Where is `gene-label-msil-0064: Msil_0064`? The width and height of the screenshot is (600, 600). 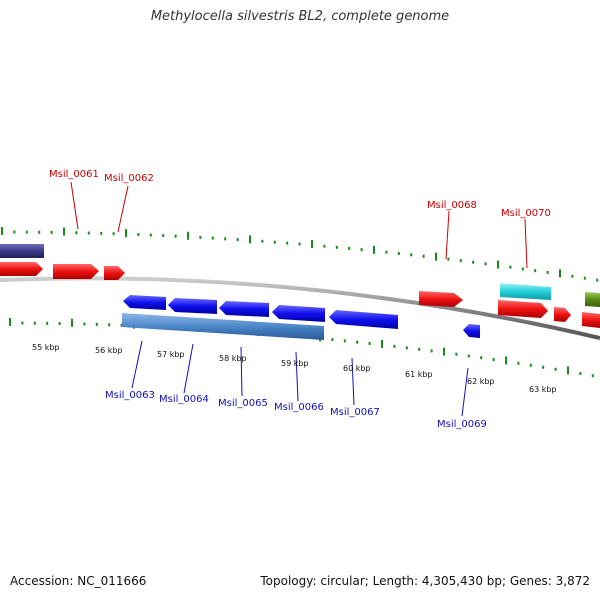
gene-label-msil-0064: Msil_0064 is located at coordinates (184, 399).